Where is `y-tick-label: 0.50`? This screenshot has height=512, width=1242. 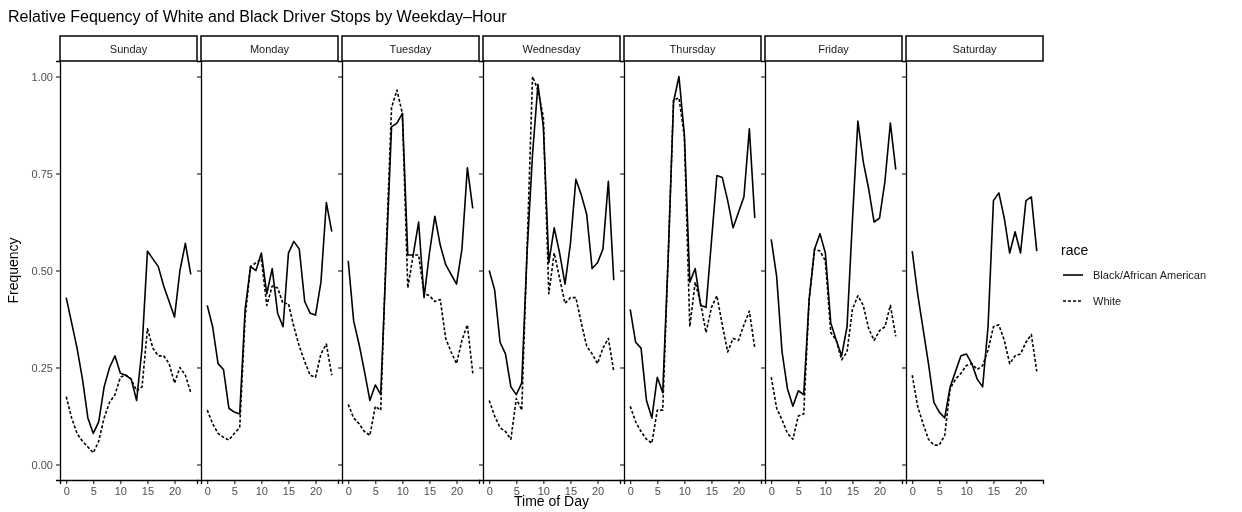
y-tick-label: 0.50 is located at coordinates (42, 270).